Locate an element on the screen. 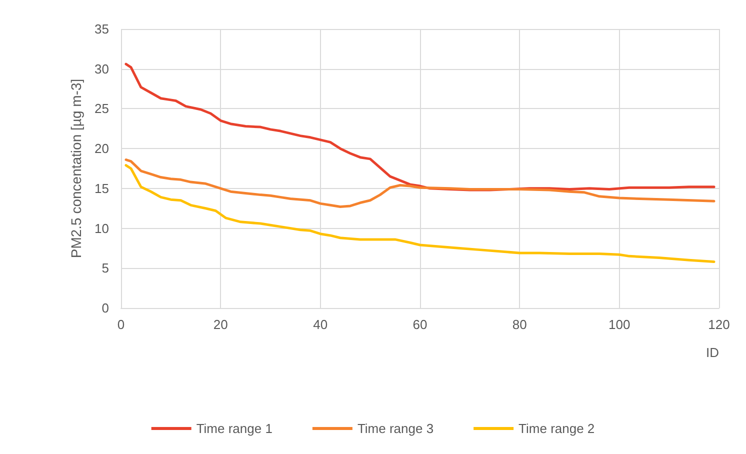  y-tick-label: 10 is located at coordinates (101, 228).